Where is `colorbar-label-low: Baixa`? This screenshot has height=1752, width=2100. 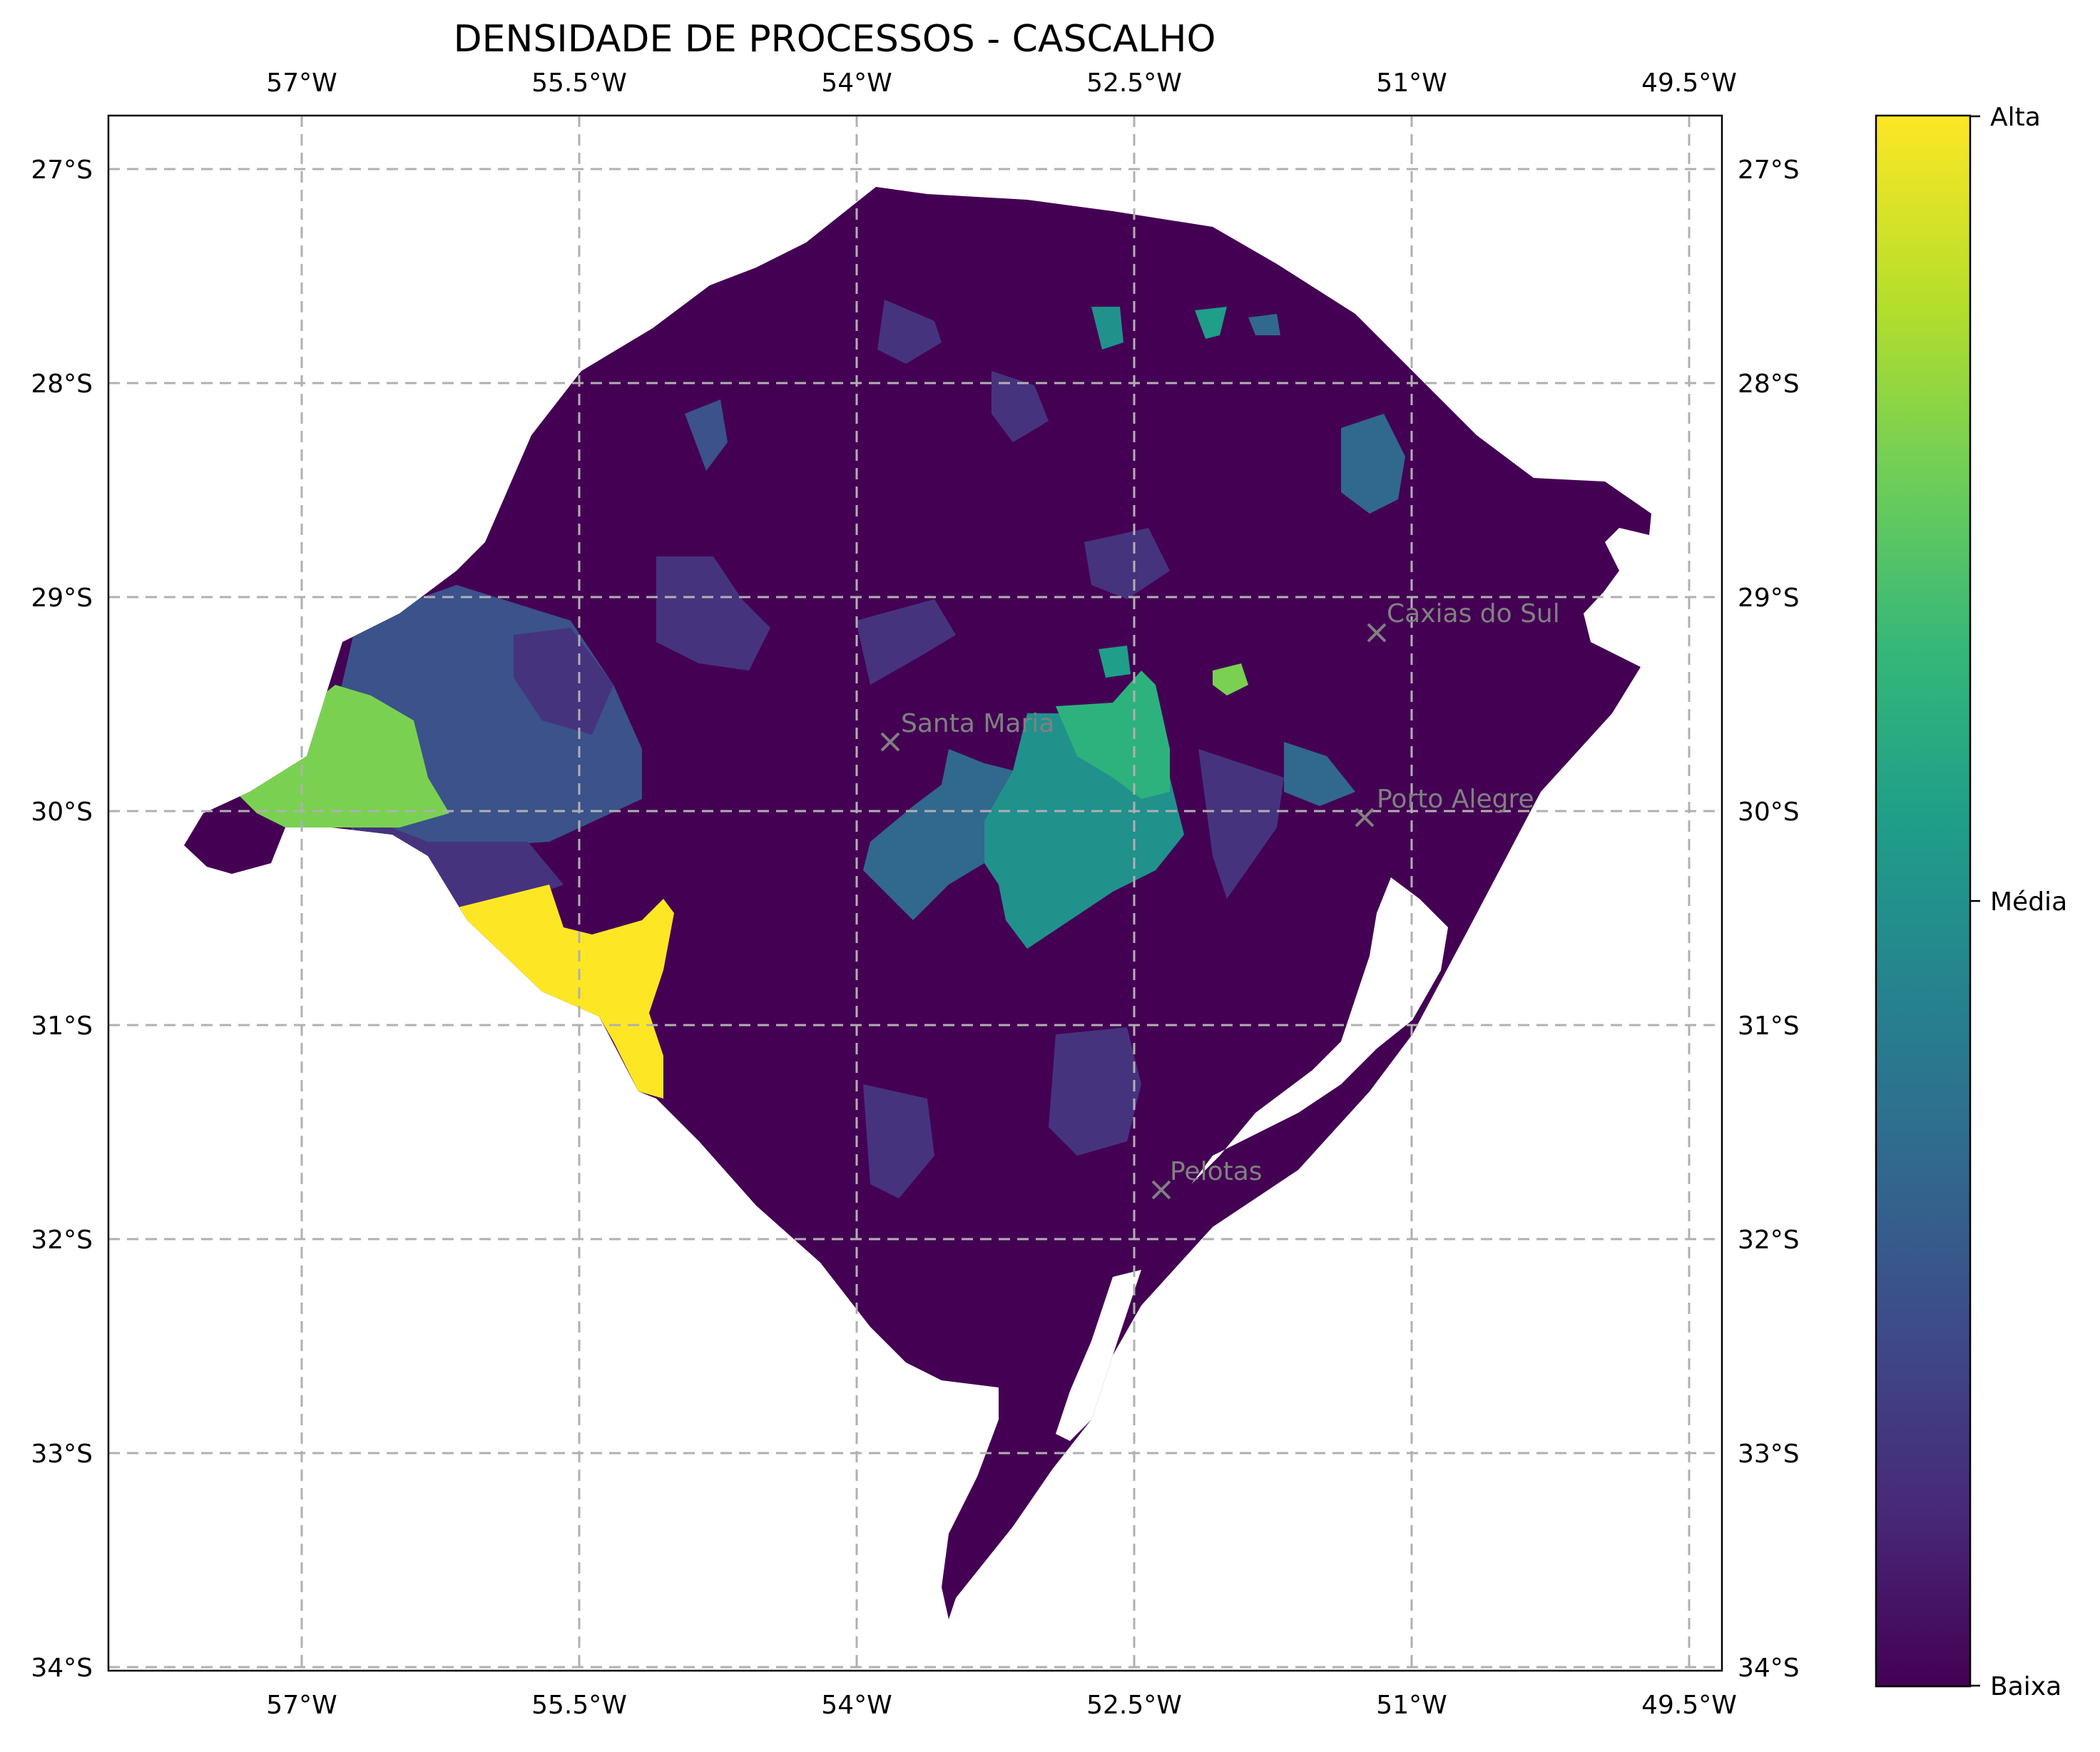
colorbar-label-low: Baixa is located at coordinates (2026, 1686).